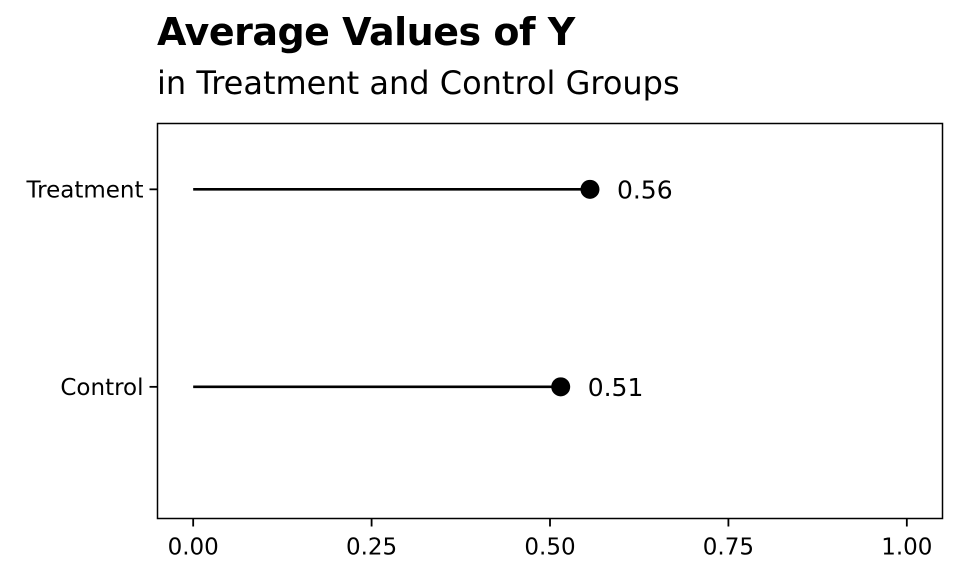 The image size is (960, 576). What do you see at coordinates (371, 548) in the screenshot?
I see `x-tick-label: 0.25` at bounding box center [371, 548].